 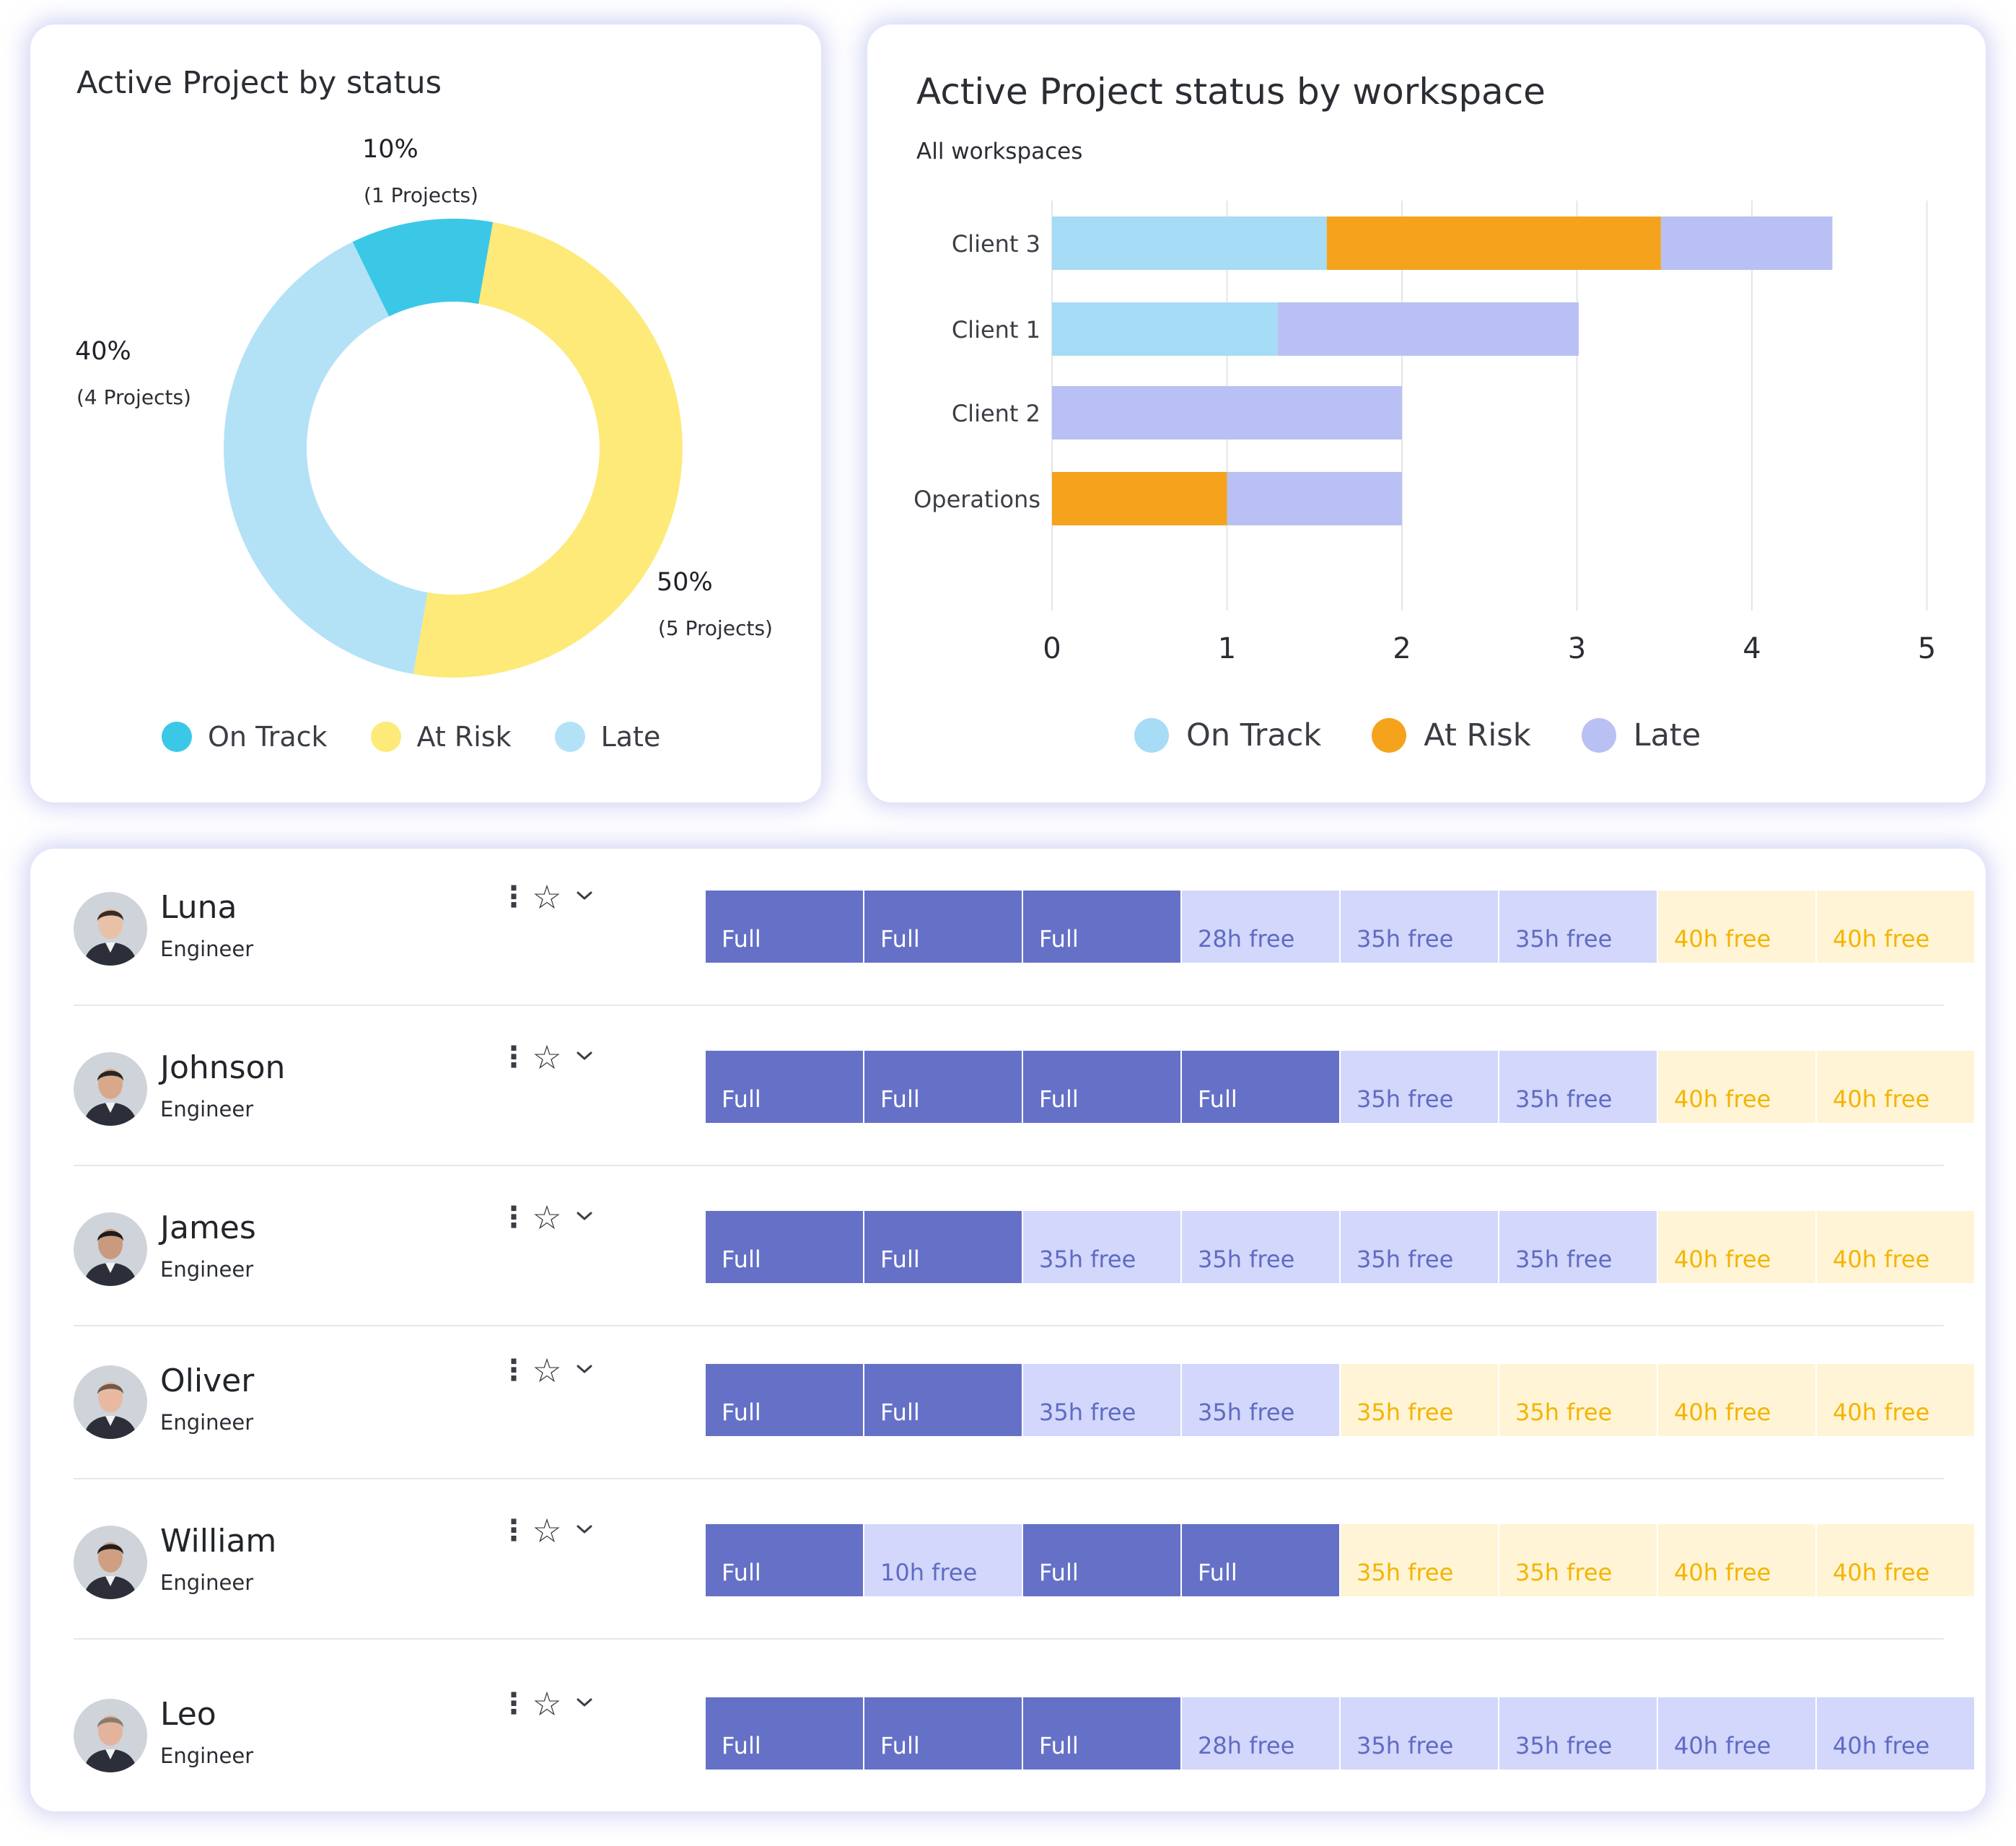 I want to click on donut-slice-at-risk, so click(x=548, y=450).